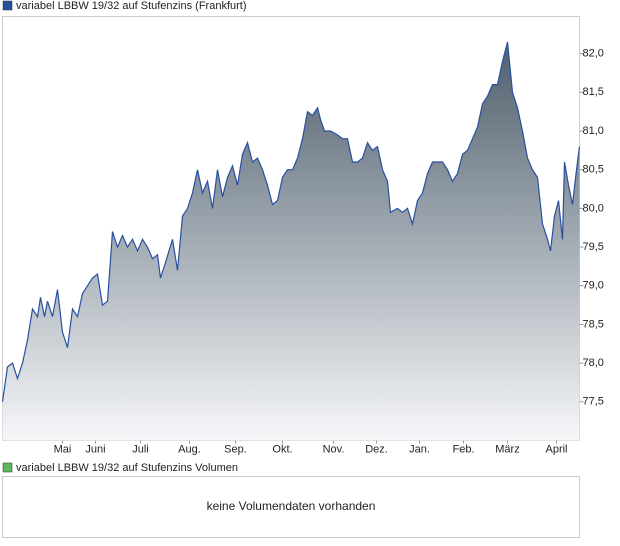 The height and width of the screenshot is (546, 620). Describe the element at coordinates (334, 449) in the screenshot. I see `x-tick-label: Nov.` at that location.